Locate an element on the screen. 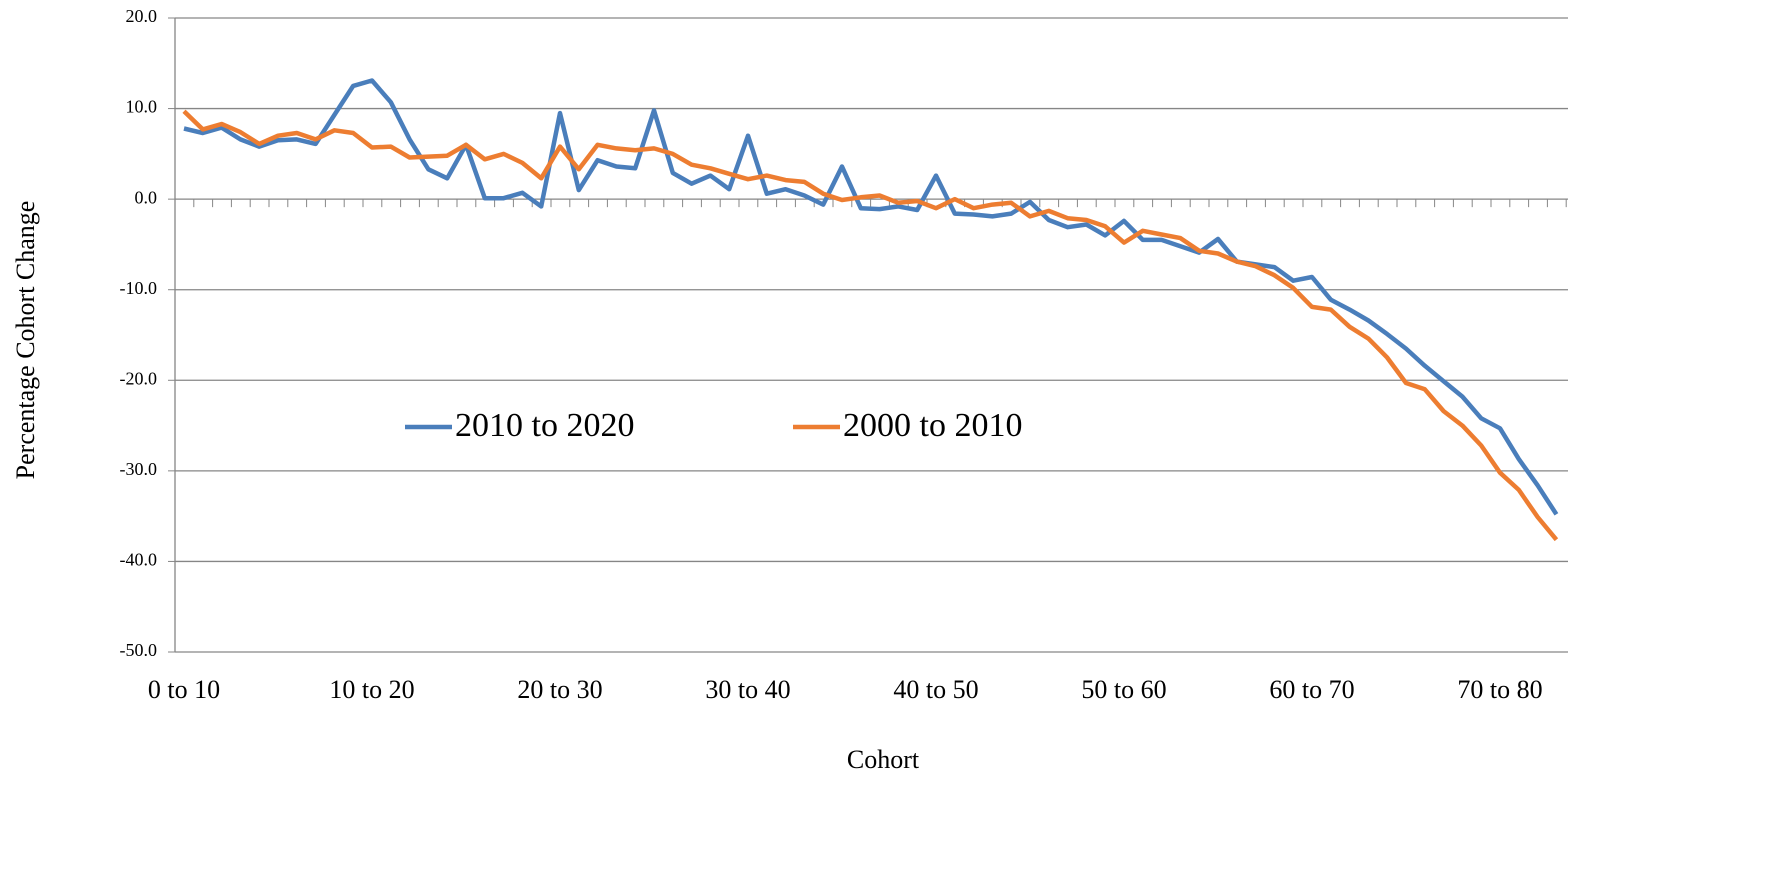 Image resolution: width=1777 pixels, height=878 pixels. y-axis-title: Percentage Cohort Change is located at coordinates (25, 340).